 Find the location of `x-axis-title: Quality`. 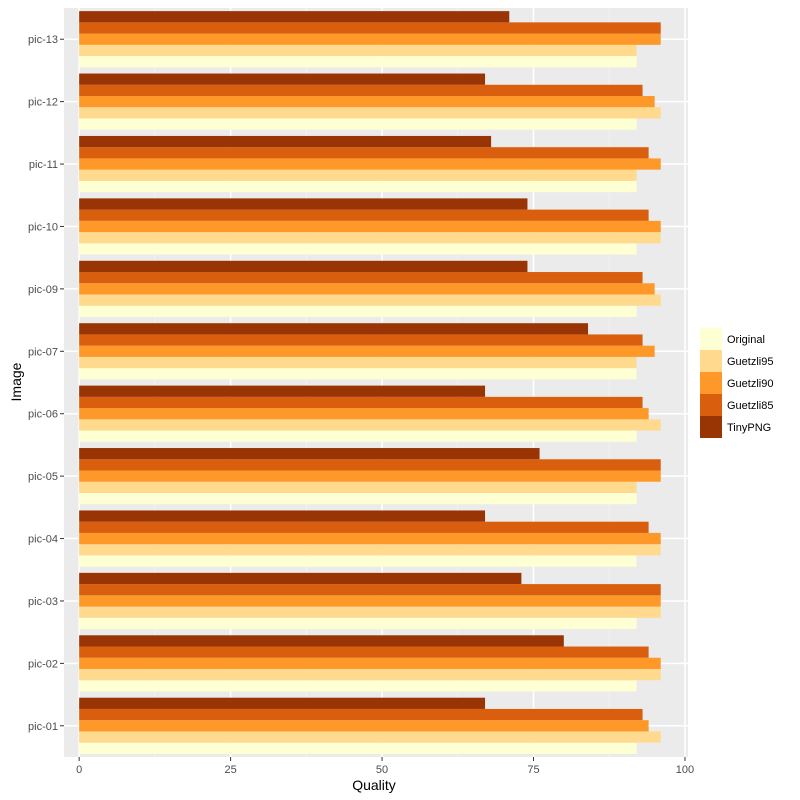

x-axis-title: Quality is located at coordinates (374, 785).